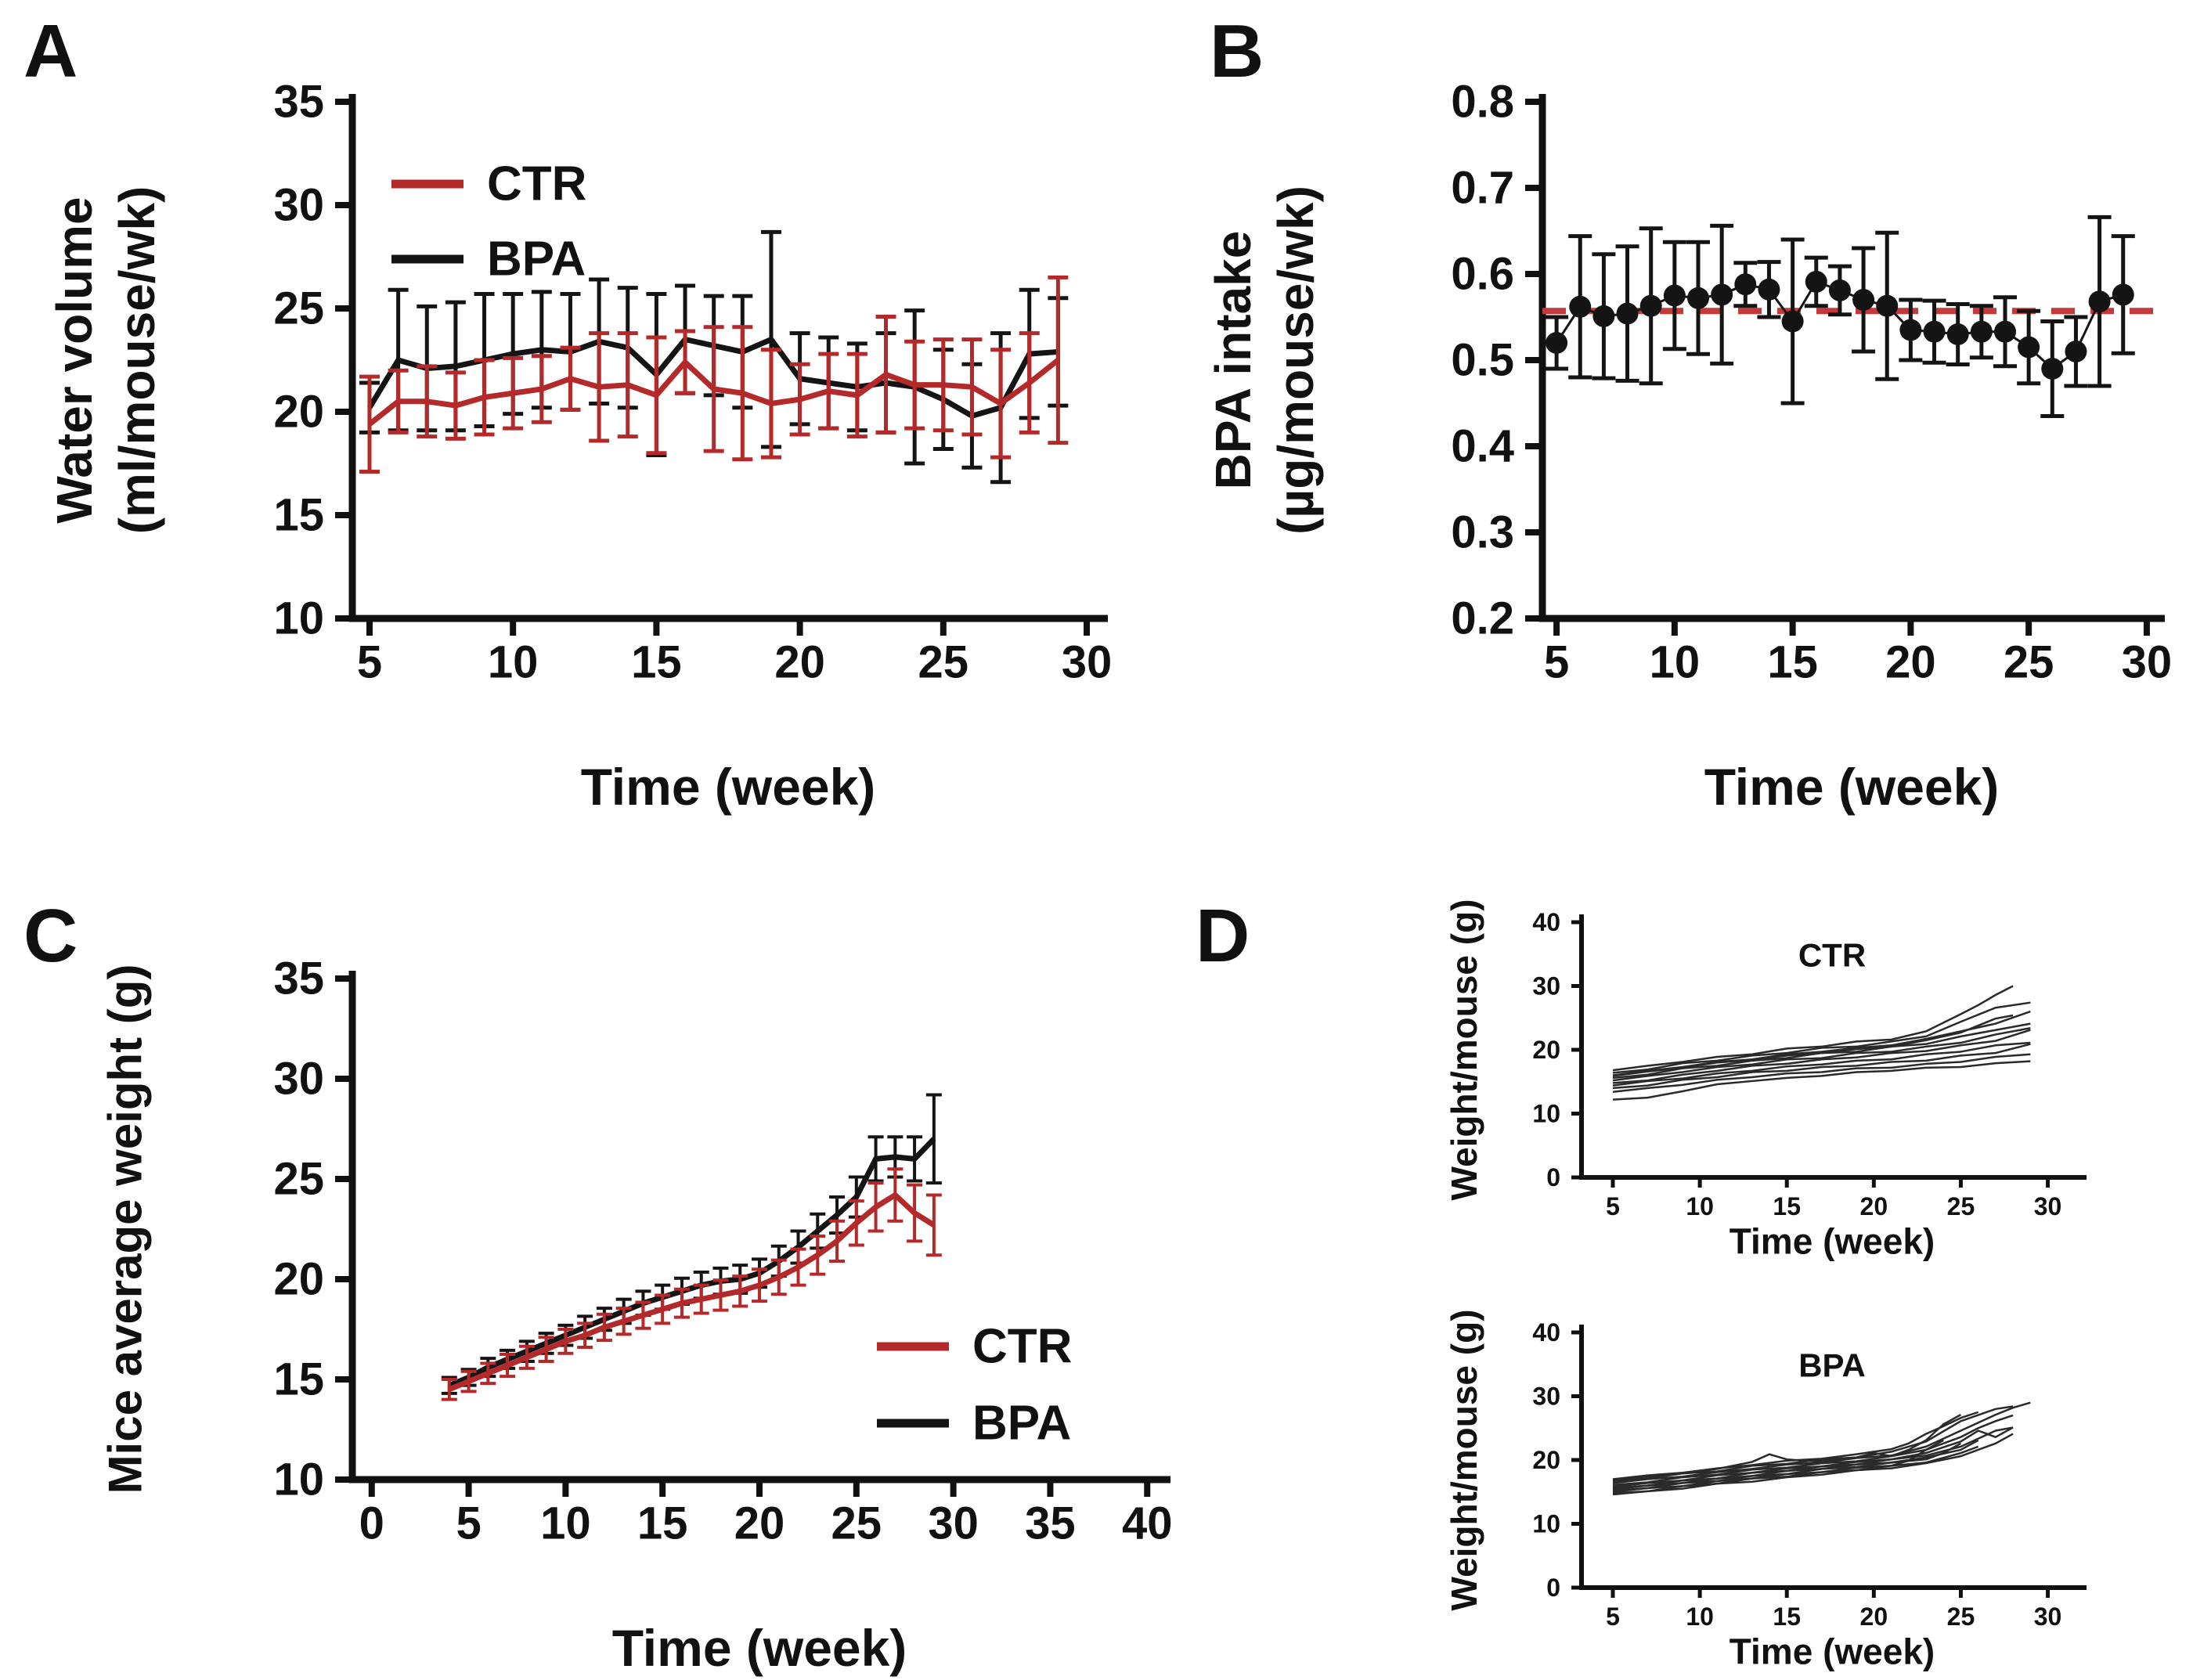  I want to click on svg-text: 0.2, so click(1482, 618).